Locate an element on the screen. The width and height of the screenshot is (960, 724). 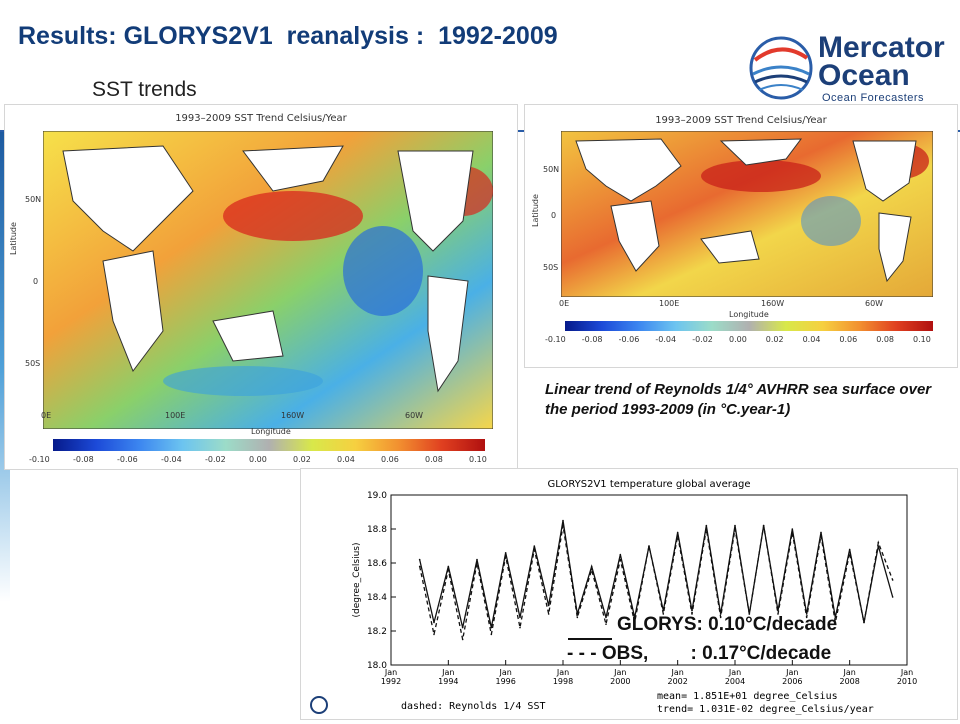
y-tick-label: 18.0 is located at coordinates (377, 666).